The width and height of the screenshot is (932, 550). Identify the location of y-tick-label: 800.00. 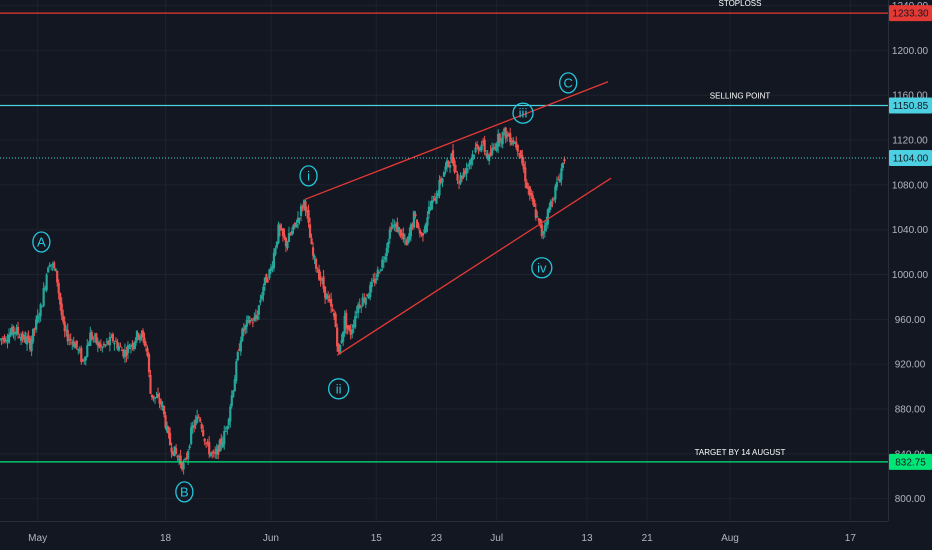
(910, 499).